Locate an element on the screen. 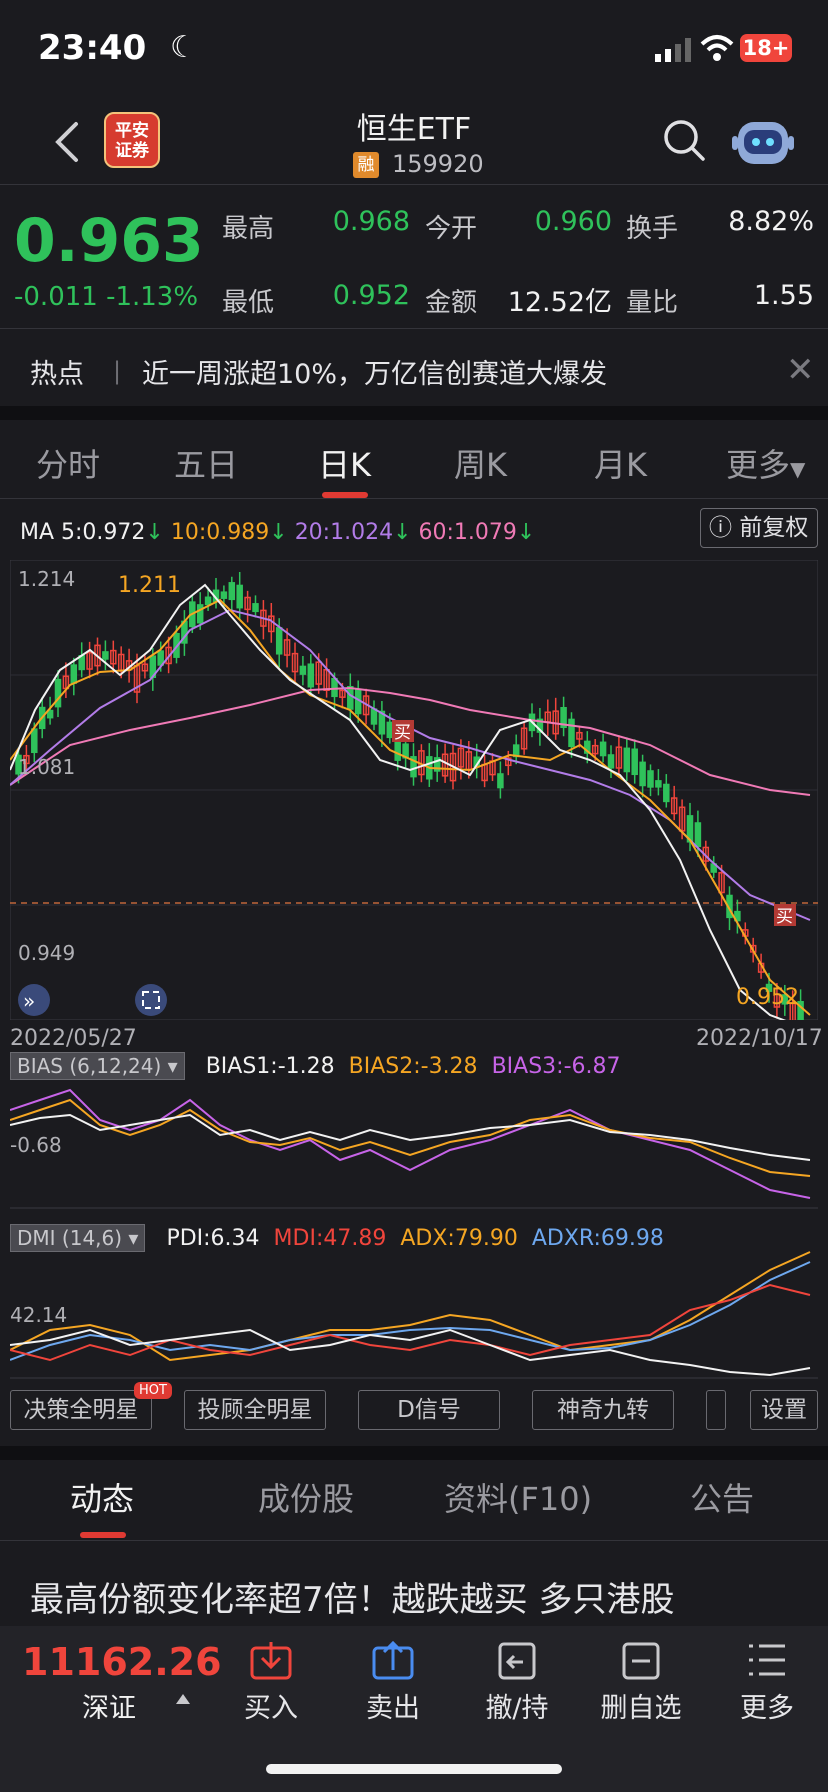 This screenshot has width=828, height=1792. cancel-hold-button: 撤/持 is located at coordinates (517, 1682).